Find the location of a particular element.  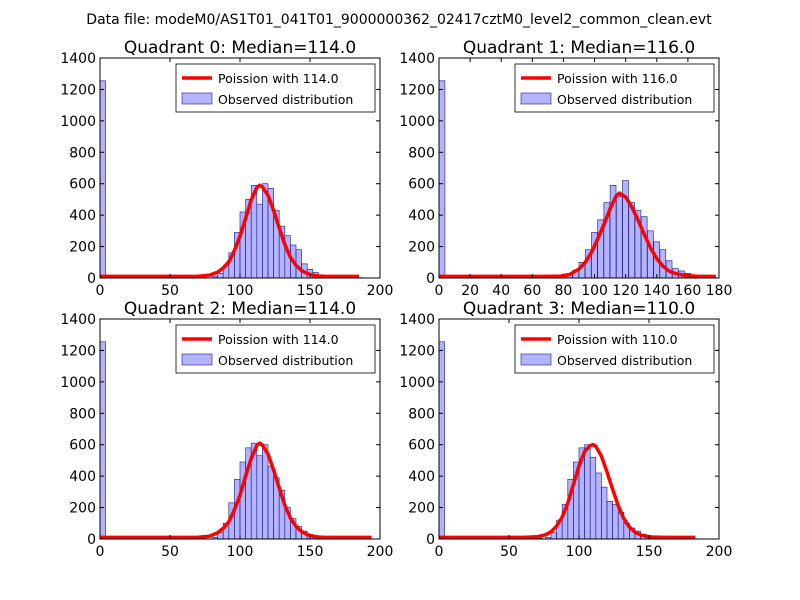

x-tick-label: 20 is located at coordinates (470, 291).